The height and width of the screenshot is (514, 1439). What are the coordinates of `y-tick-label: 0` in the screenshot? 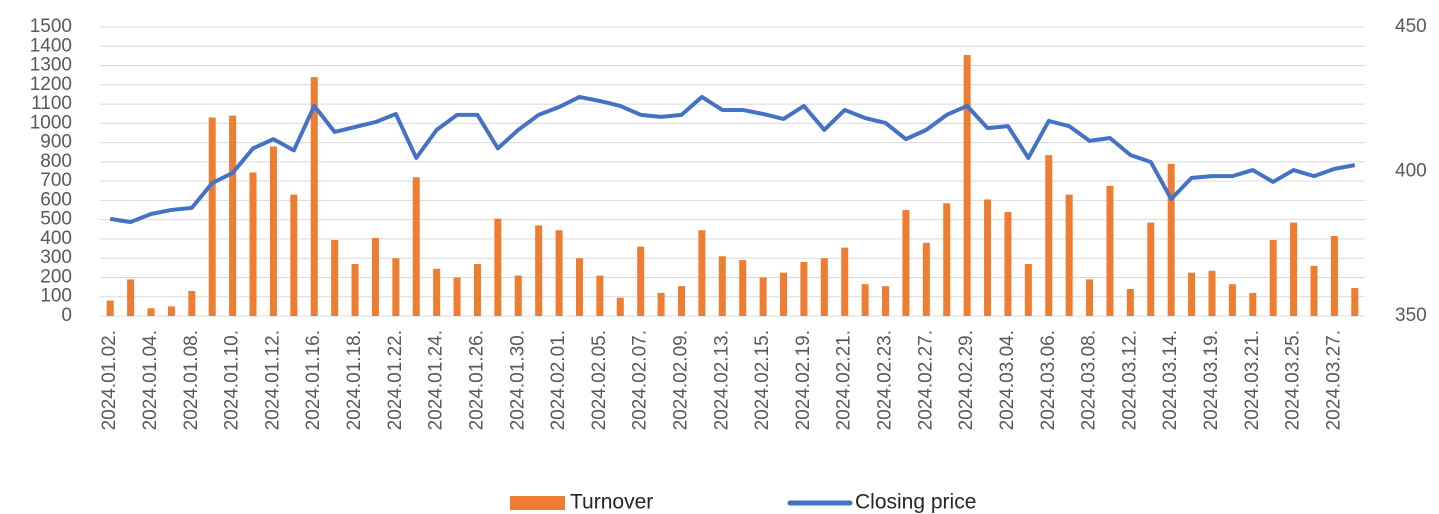 It's located at (66, 315).